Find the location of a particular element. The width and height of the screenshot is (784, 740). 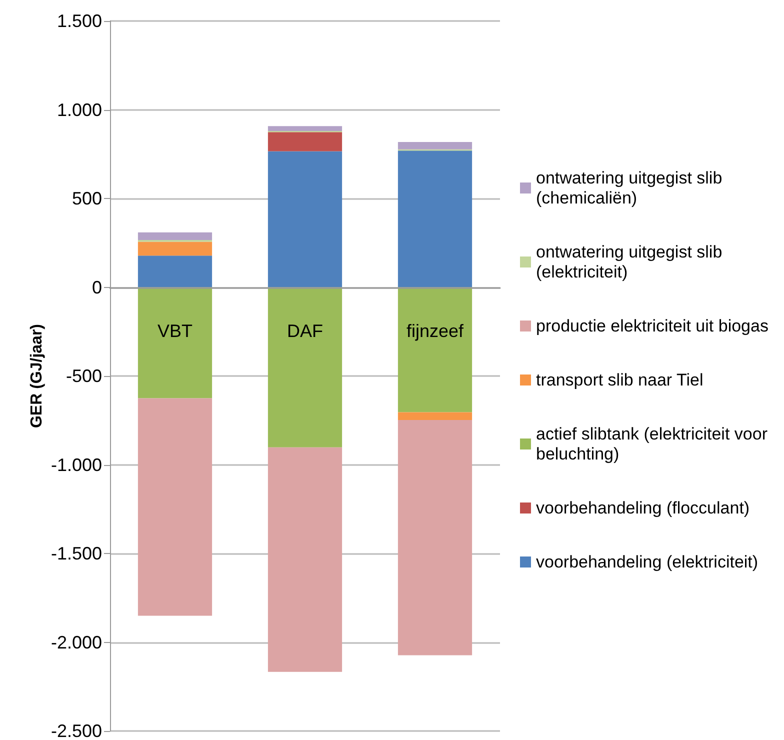

y-tick-label: -500 is located at coordinates (84, 376).